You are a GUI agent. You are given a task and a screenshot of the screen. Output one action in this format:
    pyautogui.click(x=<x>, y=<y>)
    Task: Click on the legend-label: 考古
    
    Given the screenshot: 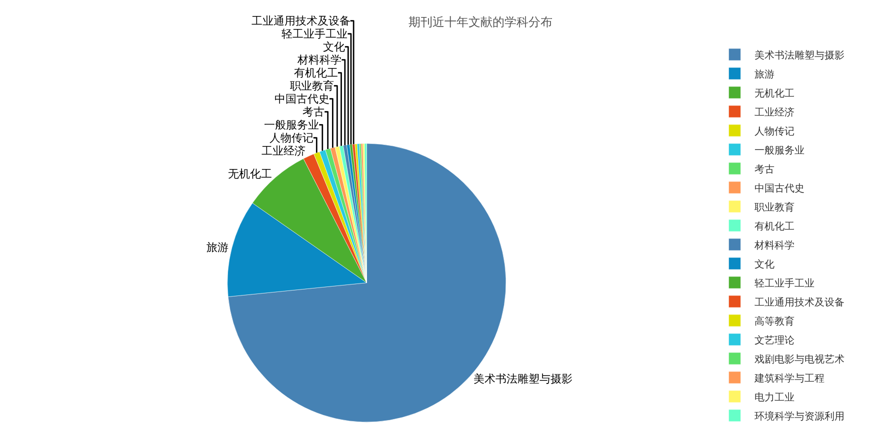 What is the action you would take?
    pyautogui.click(x=764, y=169)
    